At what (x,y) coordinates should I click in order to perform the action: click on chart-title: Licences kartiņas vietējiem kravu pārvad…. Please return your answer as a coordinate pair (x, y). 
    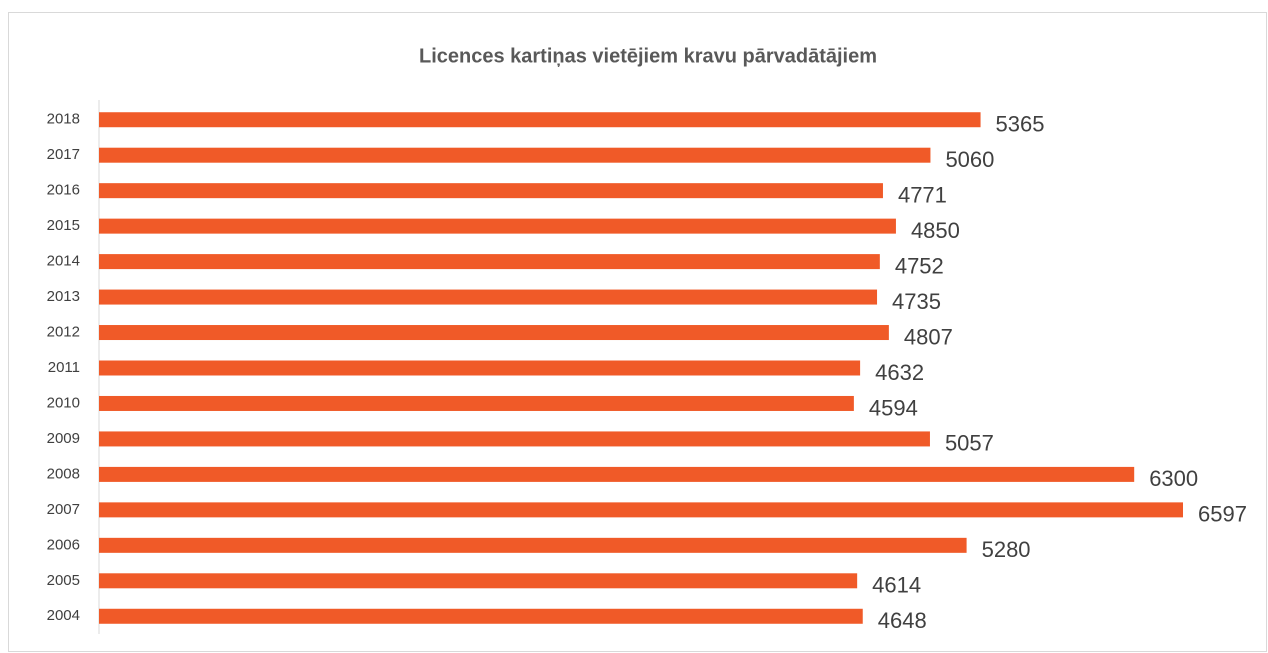
    Looking at the image, I should click on (648, 56).